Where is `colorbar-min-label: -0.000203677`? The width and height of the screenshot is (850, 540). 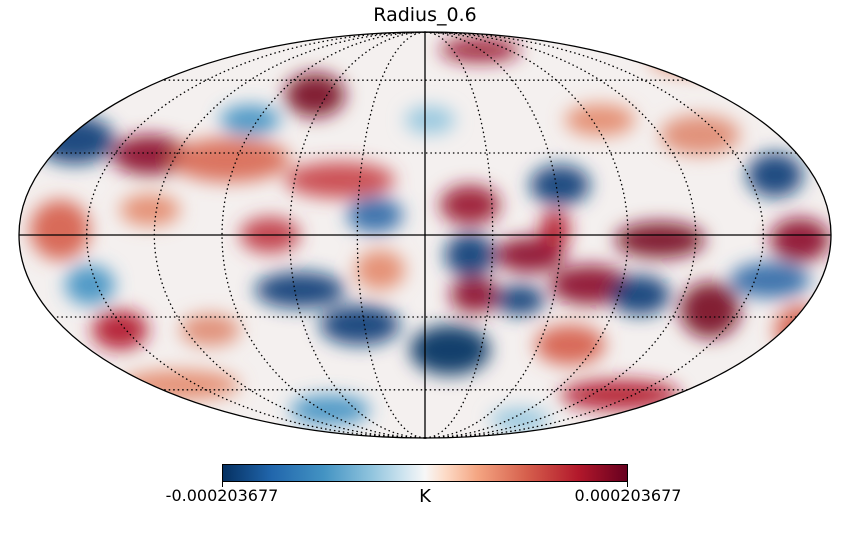
colorbar-min-label: -0.000203677 is located at coordinates (222, 495).